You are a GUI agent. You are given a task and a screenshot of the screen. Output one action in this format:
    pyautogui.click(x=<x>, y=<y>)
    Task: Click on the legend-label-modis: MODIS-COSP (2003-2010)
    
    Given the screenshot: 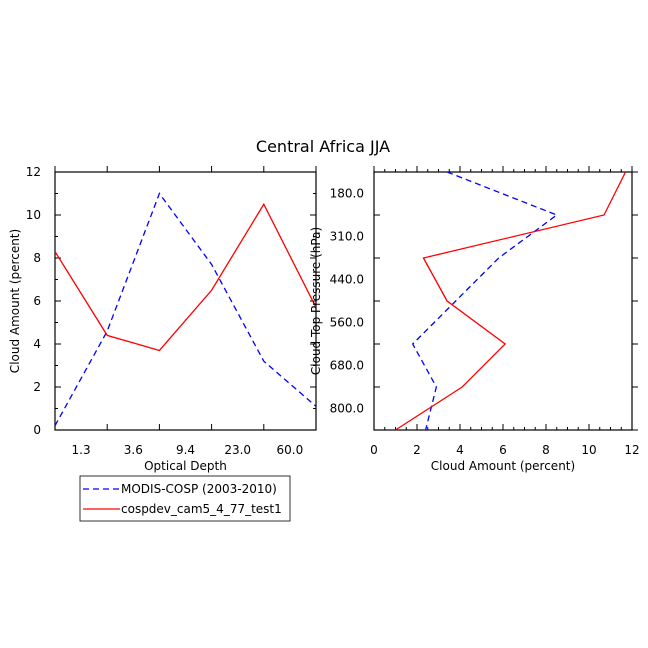 What is the action you would take?
    pyautogui.click(x=199, y=489)
    